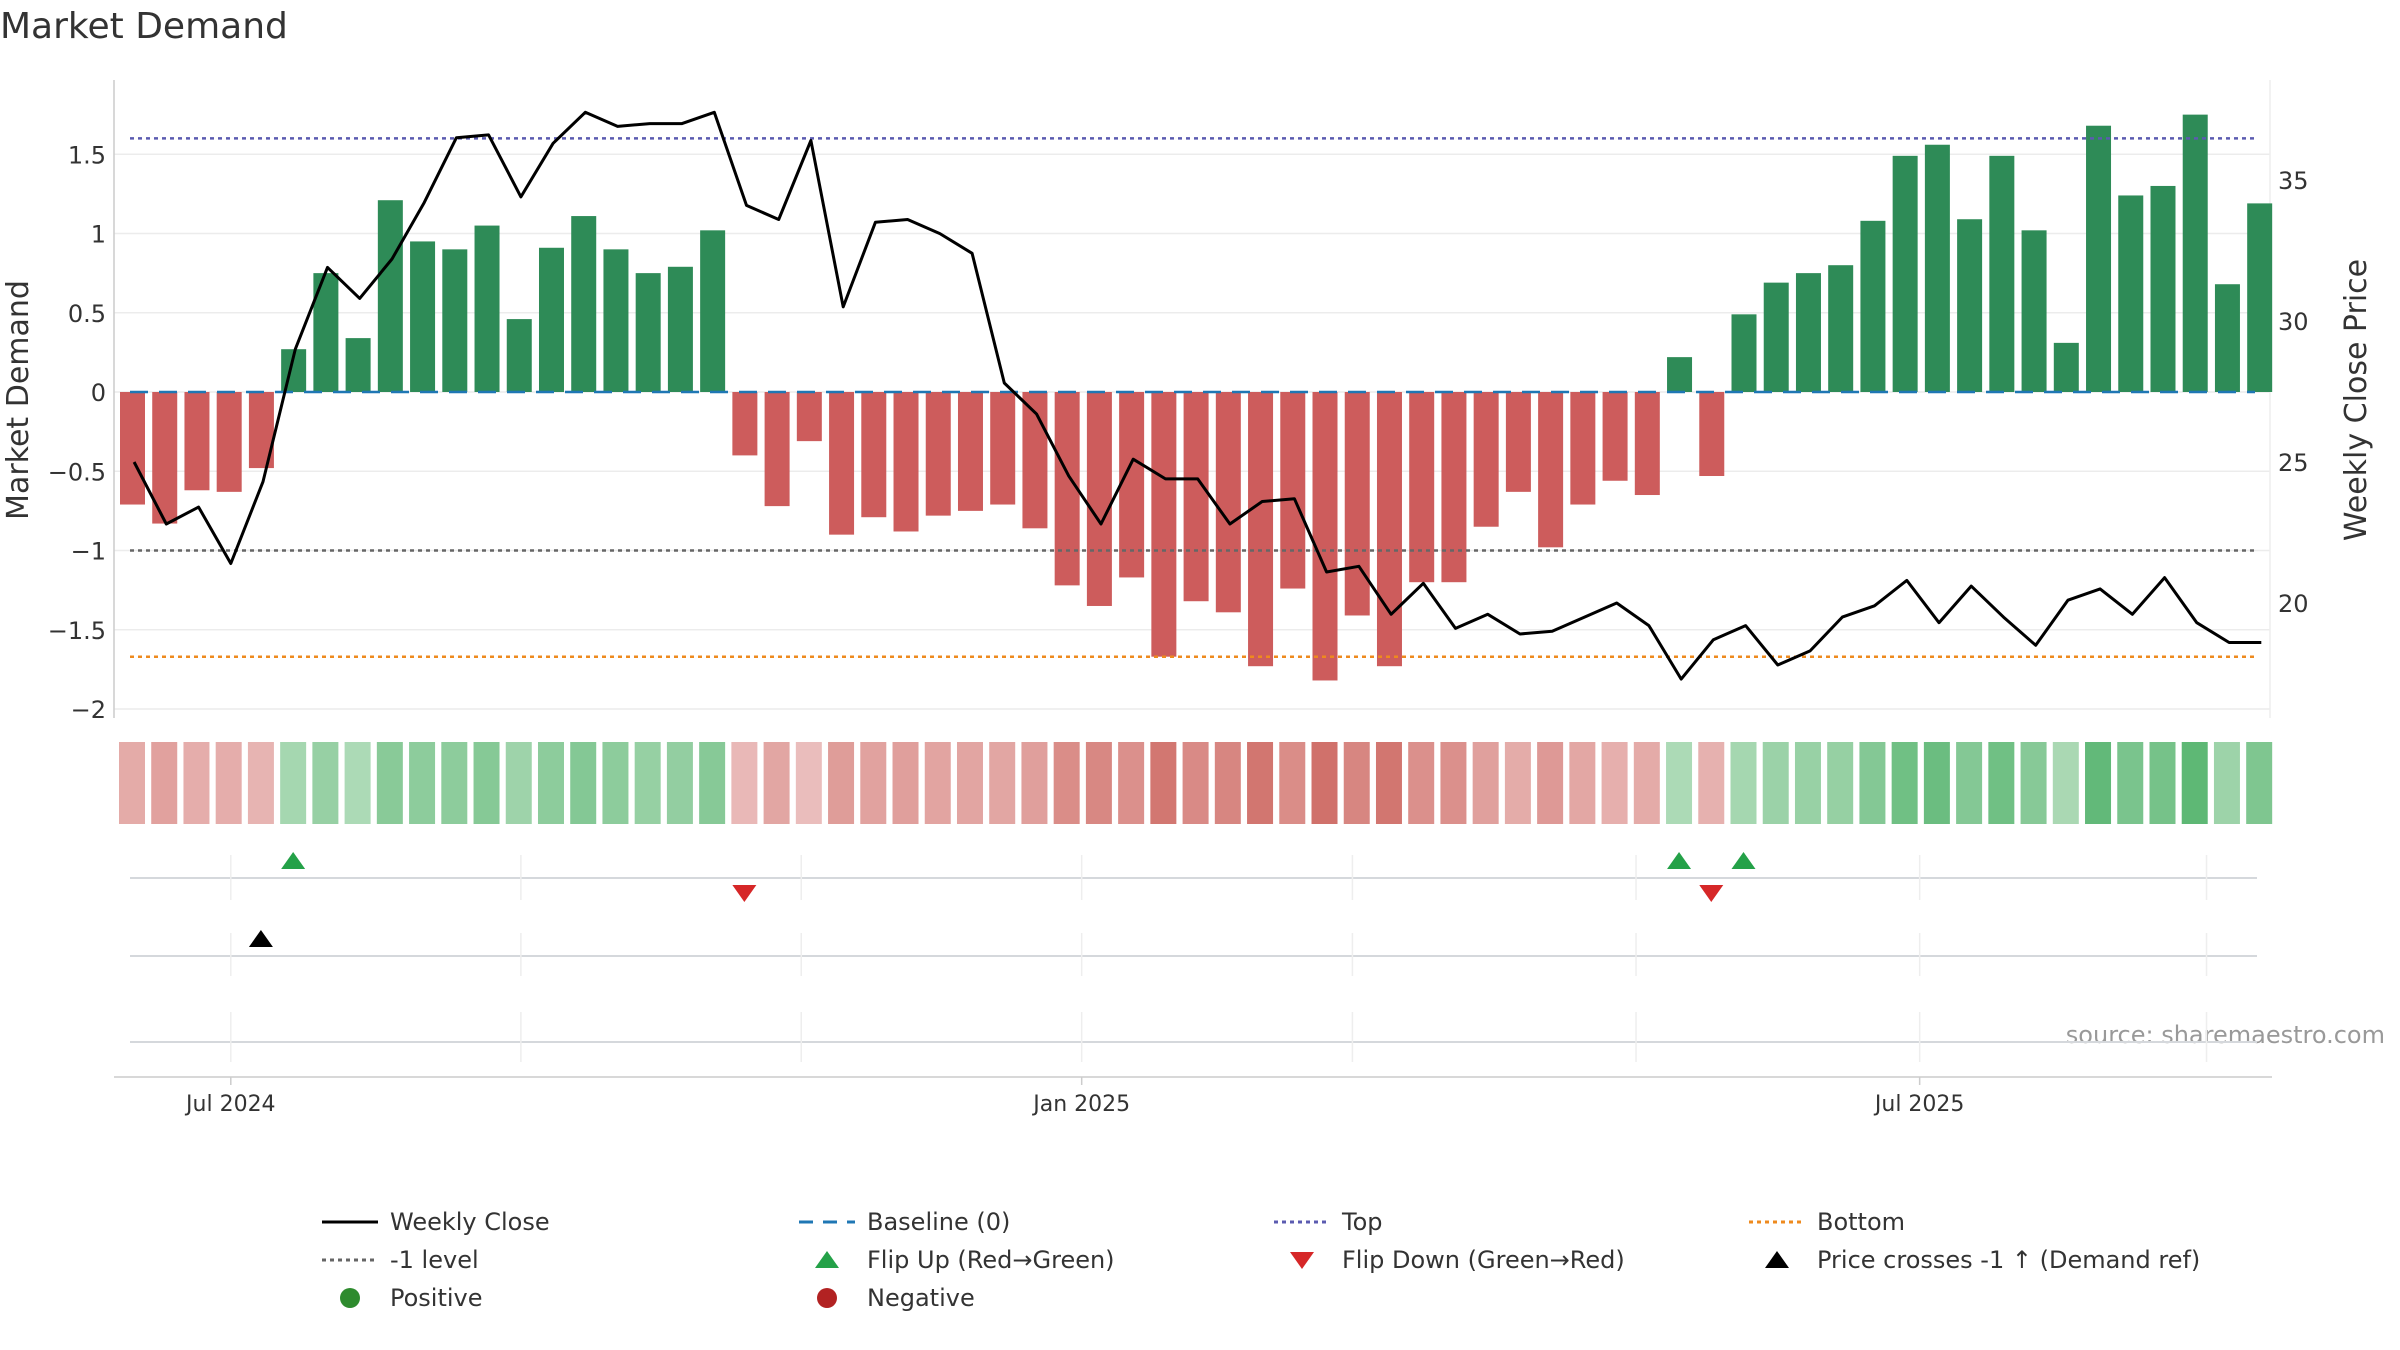 The image size is (2400, 1350). Describe the element at coordinates (939, 1222) in the screenshot. I see `legend-label: Baseline (0)` at that location.